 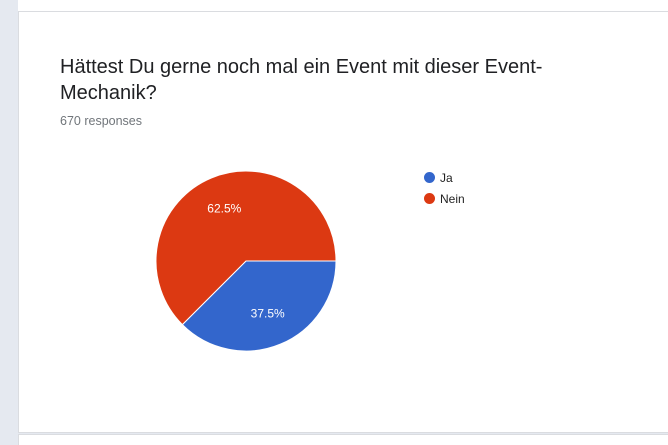 I want to click on chart-legend: Ja Nein, so click(x=444, y=188).